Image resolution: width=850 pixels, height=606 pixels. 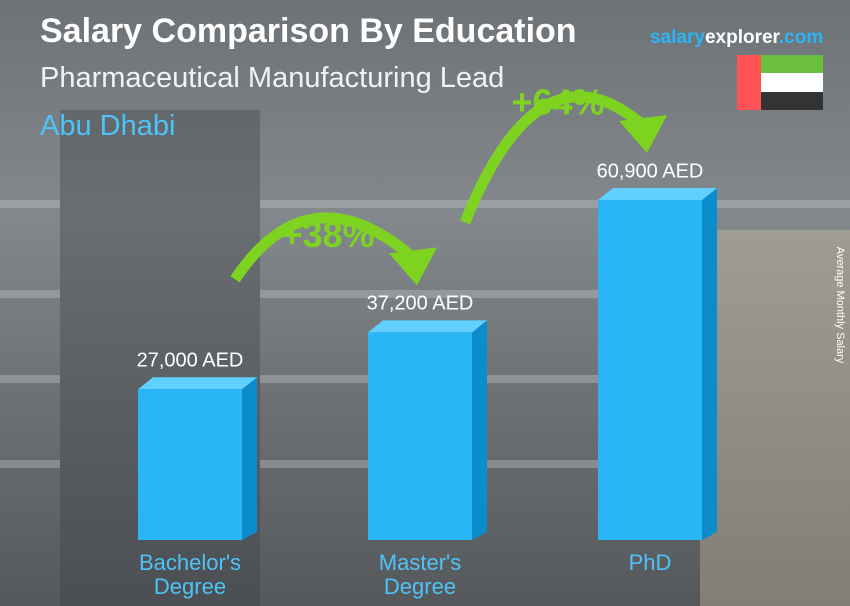 I want to click on brand-part: .com, so click(x=801, y=37).